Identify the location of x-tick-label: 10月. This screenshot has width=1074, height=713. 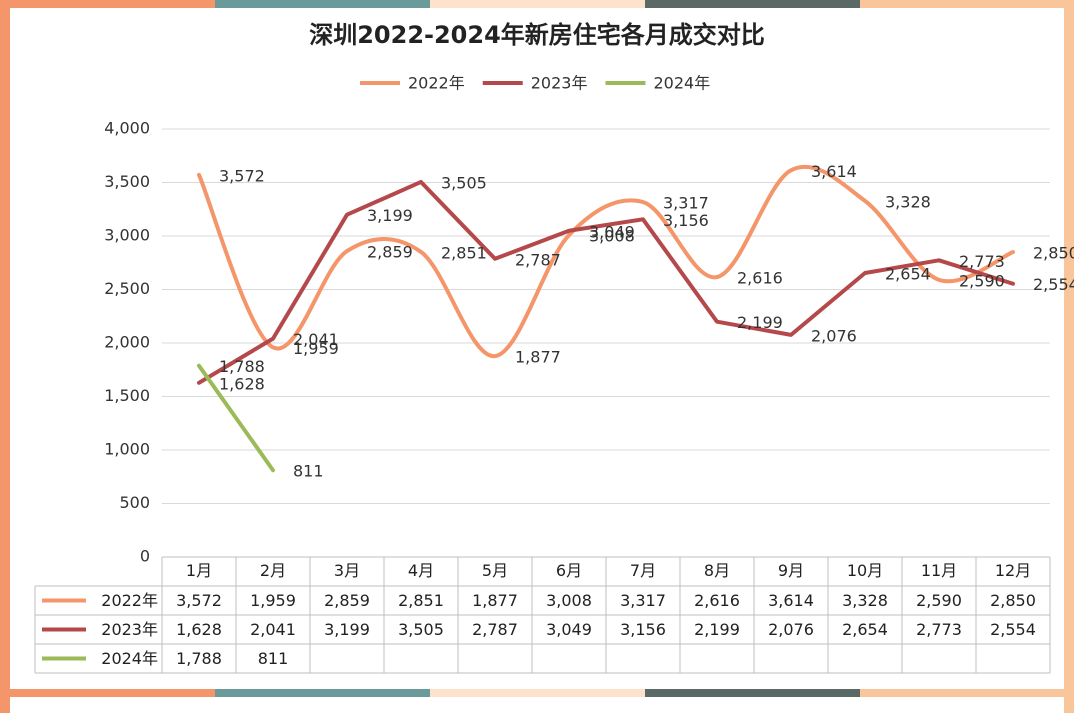
(865, 570).